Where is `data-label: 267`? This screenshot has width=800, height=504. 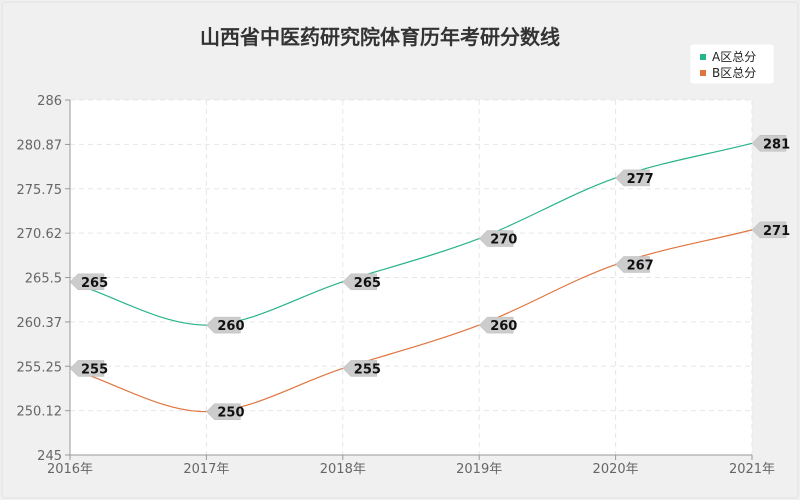 data-label: 267 is located at coordinates (634, 265).